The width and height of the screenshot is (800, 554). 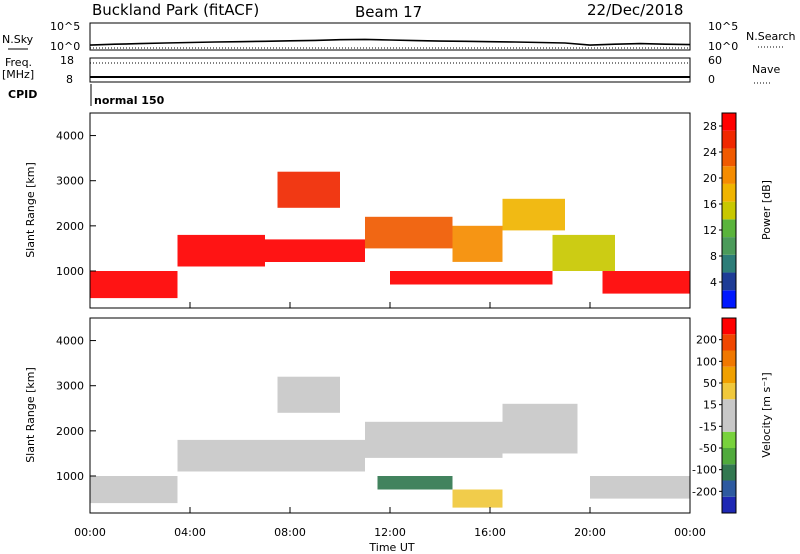 I want to click on nave-label: Nave, so click(x=766, y=69).